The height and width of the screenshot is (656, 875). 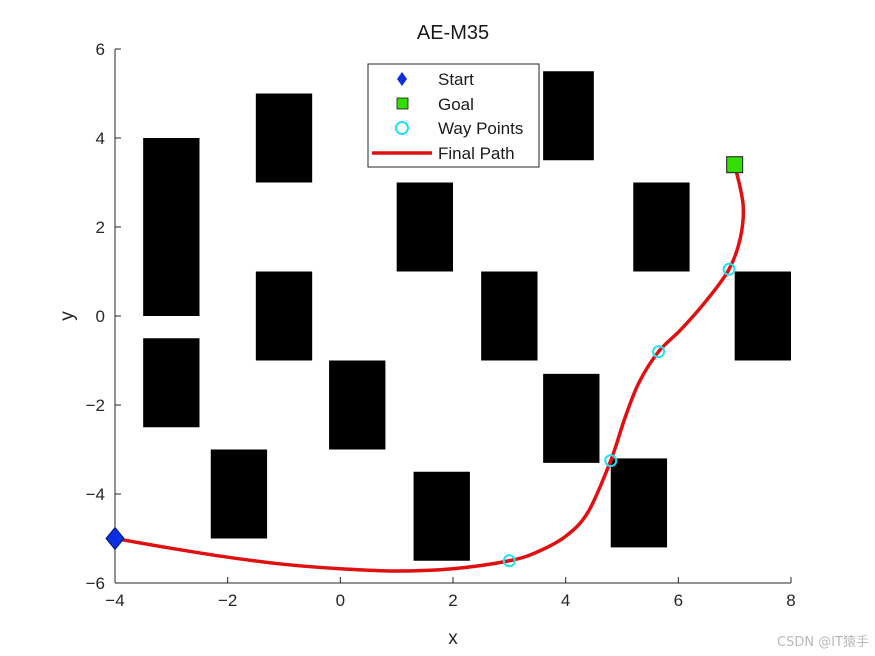 What do you see at coordinates (456, 79) in the screenshot?
I see `legend-start-label: Start` at bounding box center [456, 79].